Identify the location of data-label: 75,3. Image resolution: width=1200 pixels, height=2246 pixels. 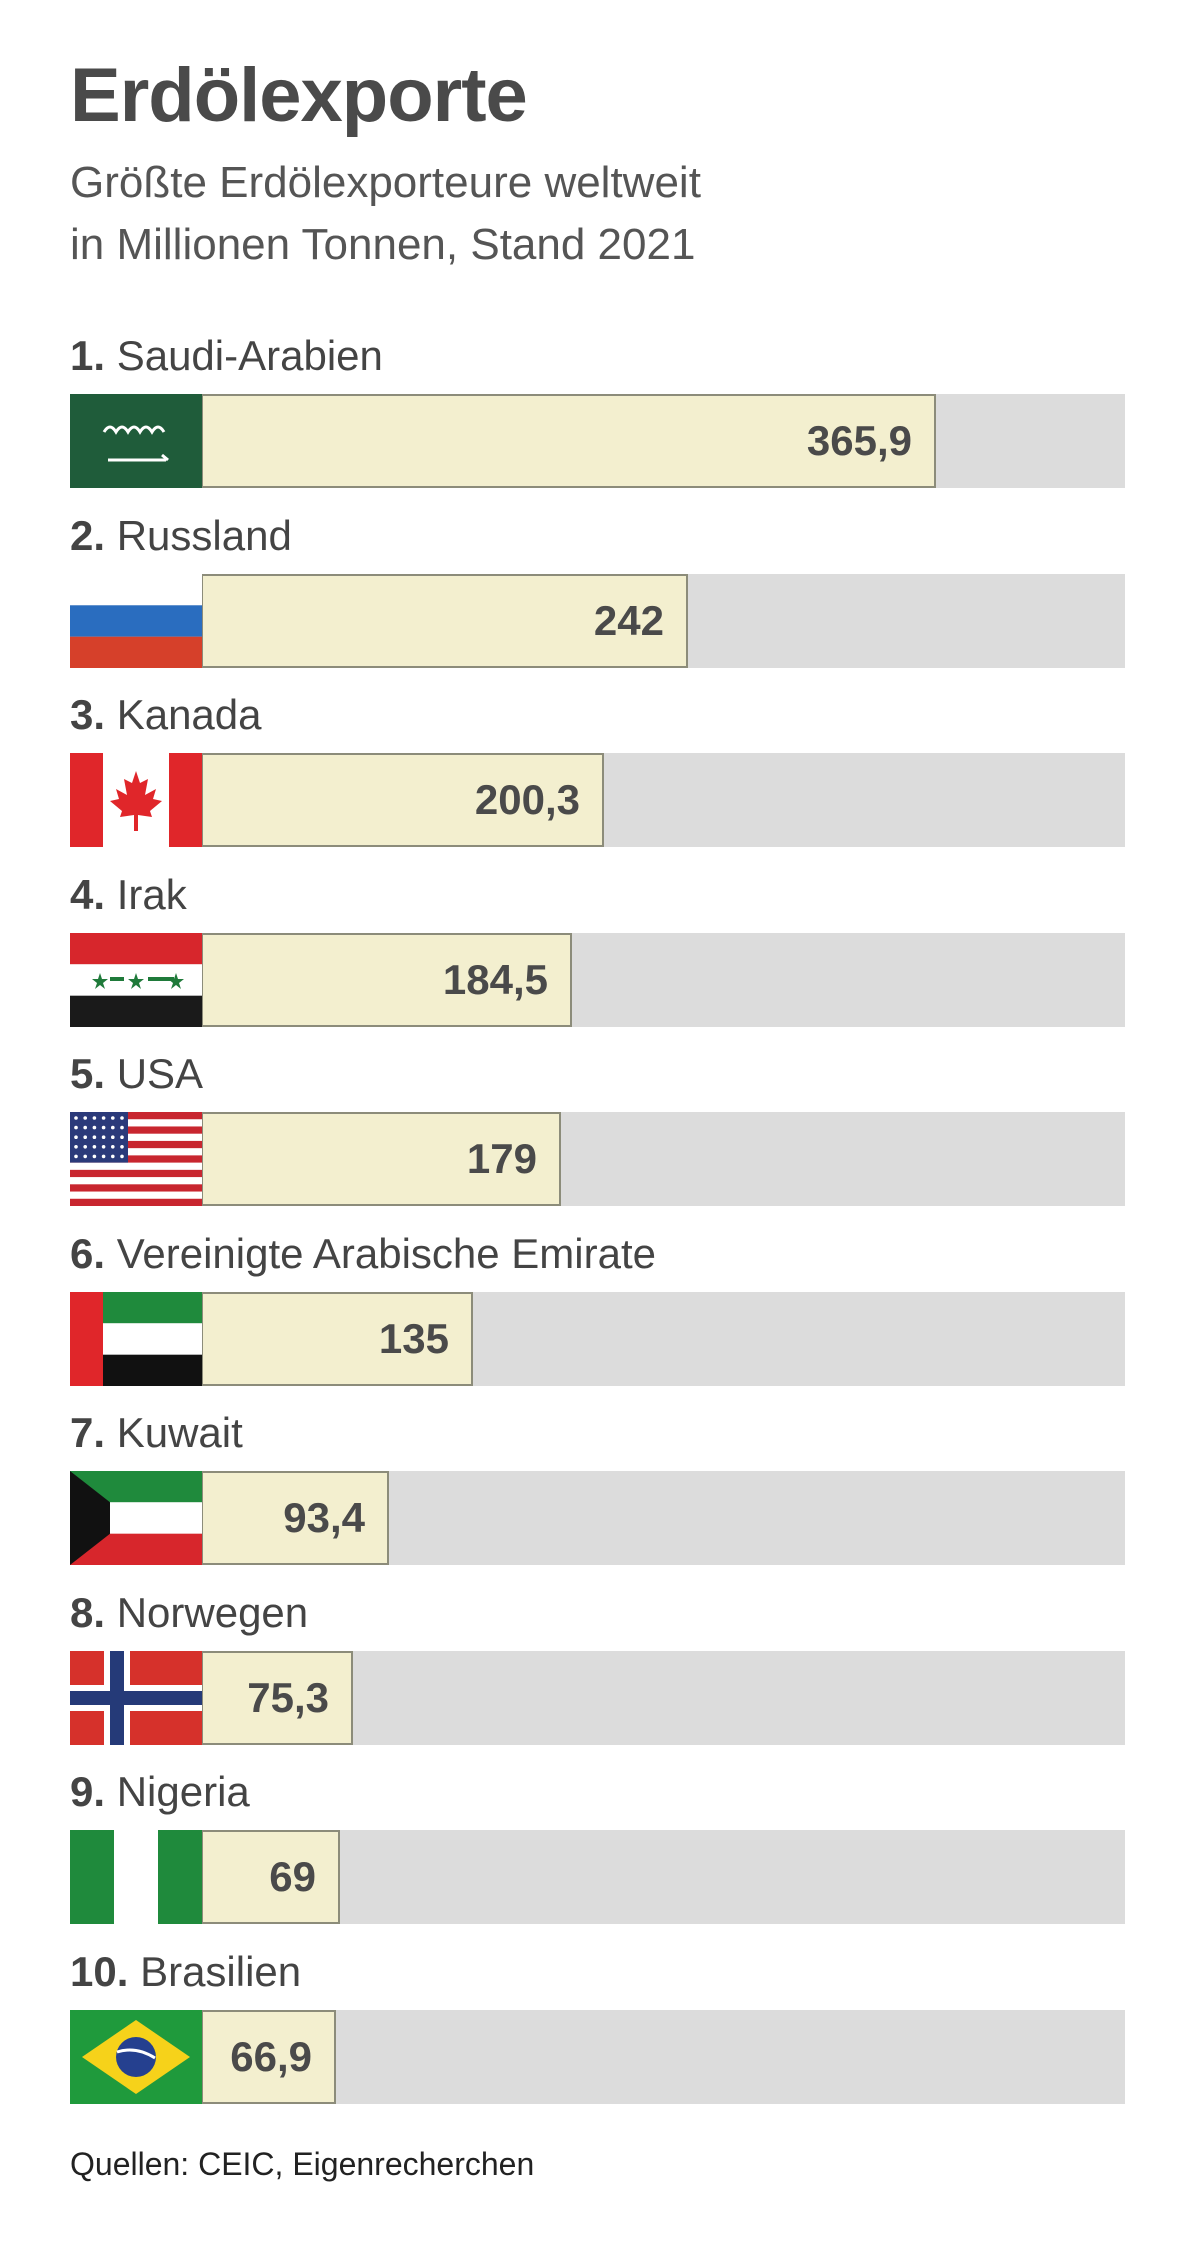
(288, 1697).